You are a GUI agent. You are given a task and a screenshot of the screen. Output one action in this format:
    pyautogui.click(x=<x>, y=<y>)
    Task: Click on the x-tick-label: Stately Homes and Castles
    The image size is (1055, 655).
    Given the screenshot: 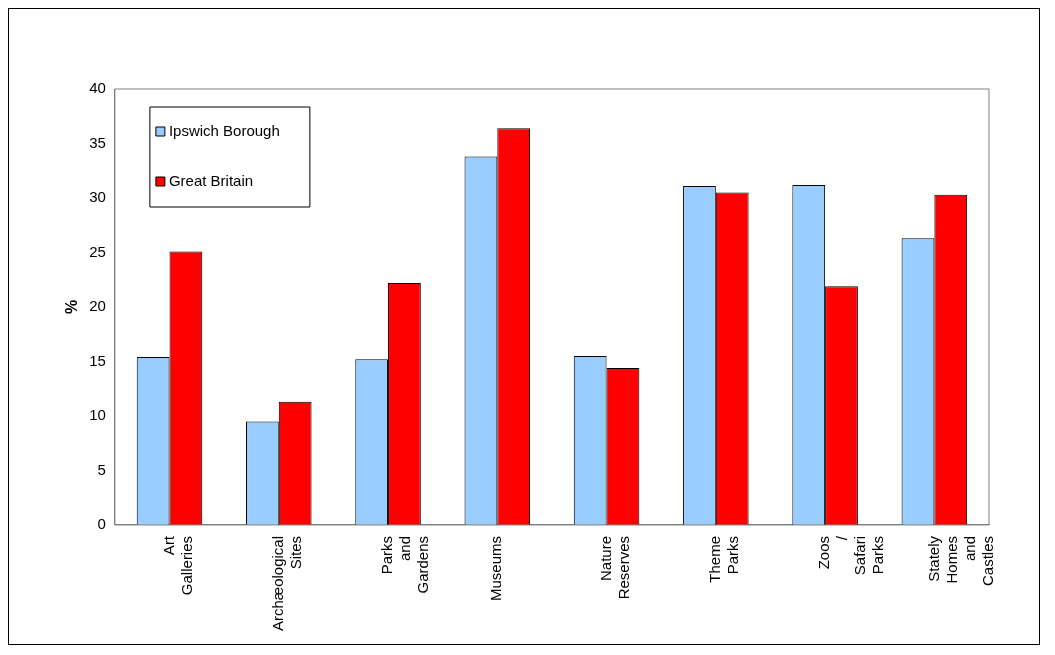 What is the action you would take?
    pyautogui.click(x=960, y=560)
    